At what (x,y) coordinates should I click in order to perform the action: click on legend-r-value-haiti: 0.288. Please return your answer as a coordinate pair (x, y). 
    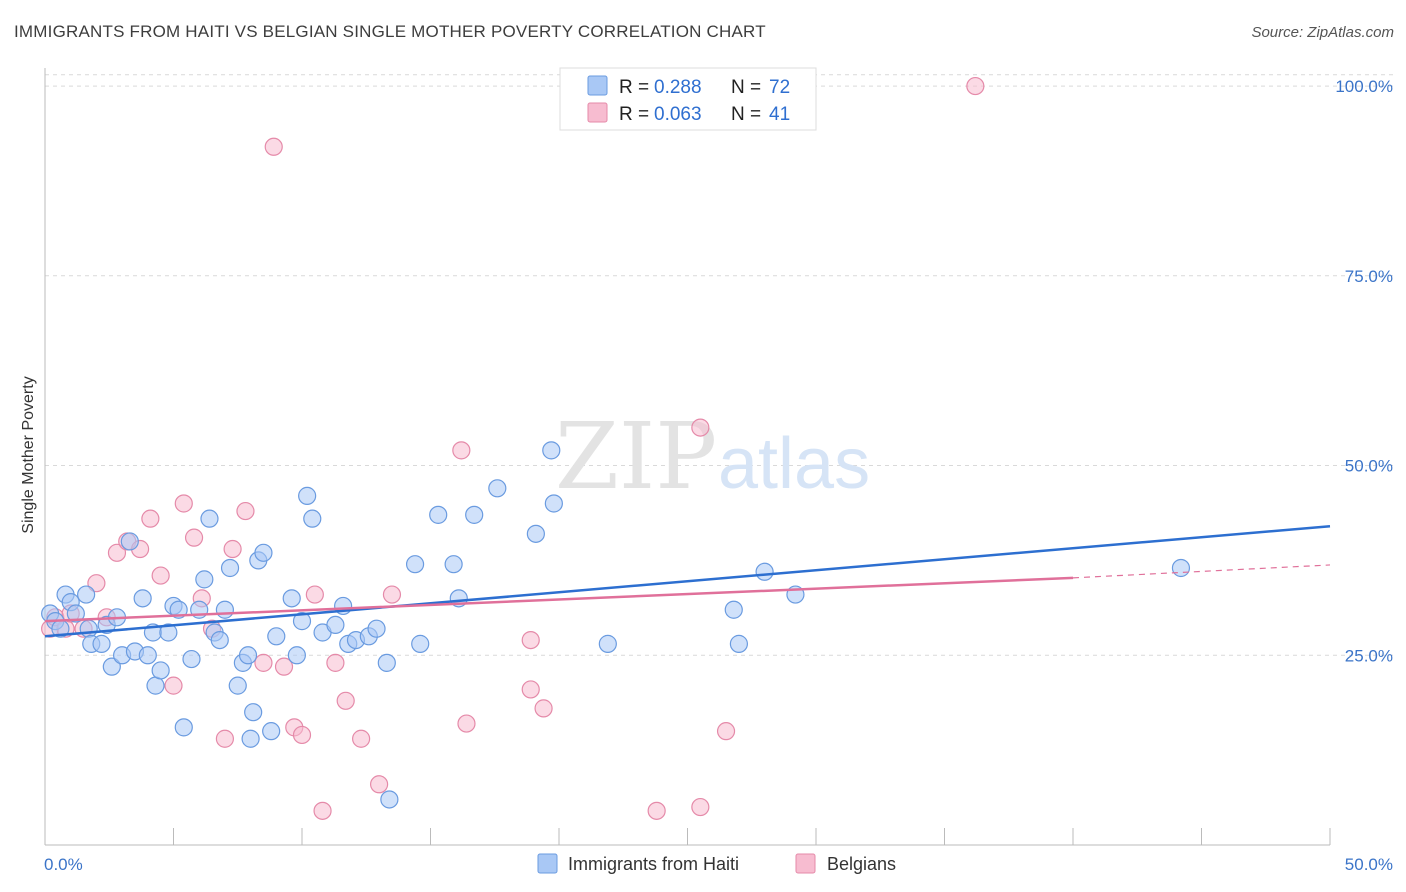
    Looking at the image, I should click on (678, 87).